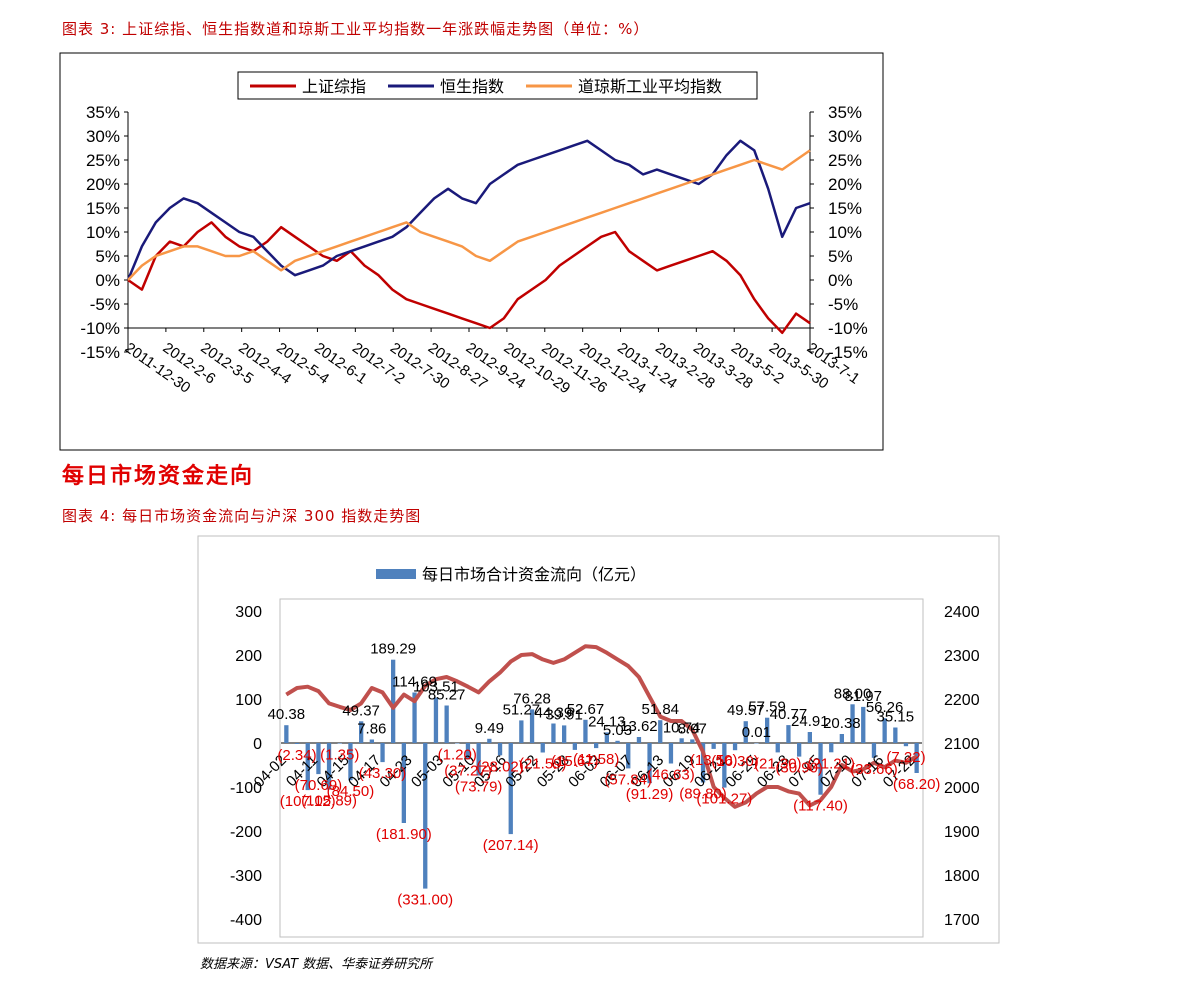  I want to click on chart2-data-label: 24.91, so click(810, 721).